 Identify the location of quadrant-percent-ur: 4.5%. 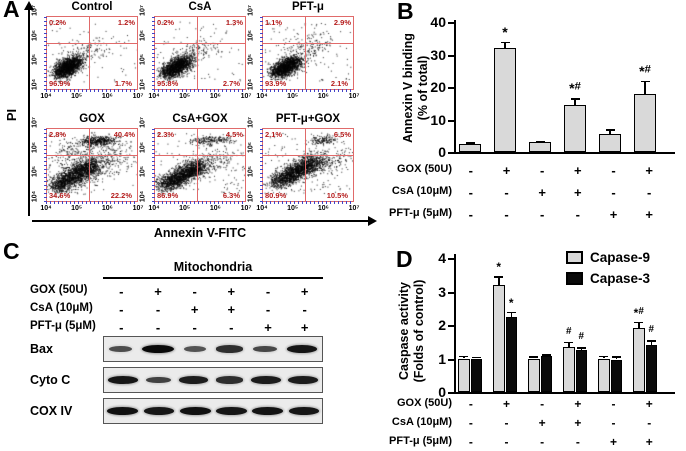
(234, 134).